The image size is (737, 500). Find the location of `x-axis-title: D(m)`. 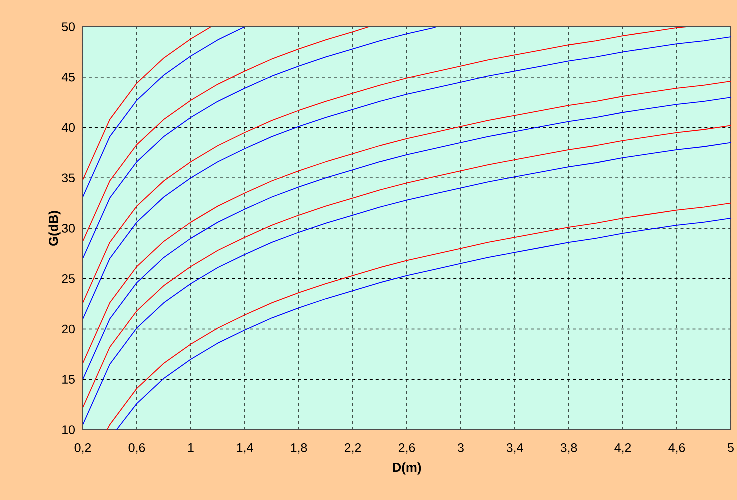

x-axis-title: D(m) is located at coordinates (407, 468).